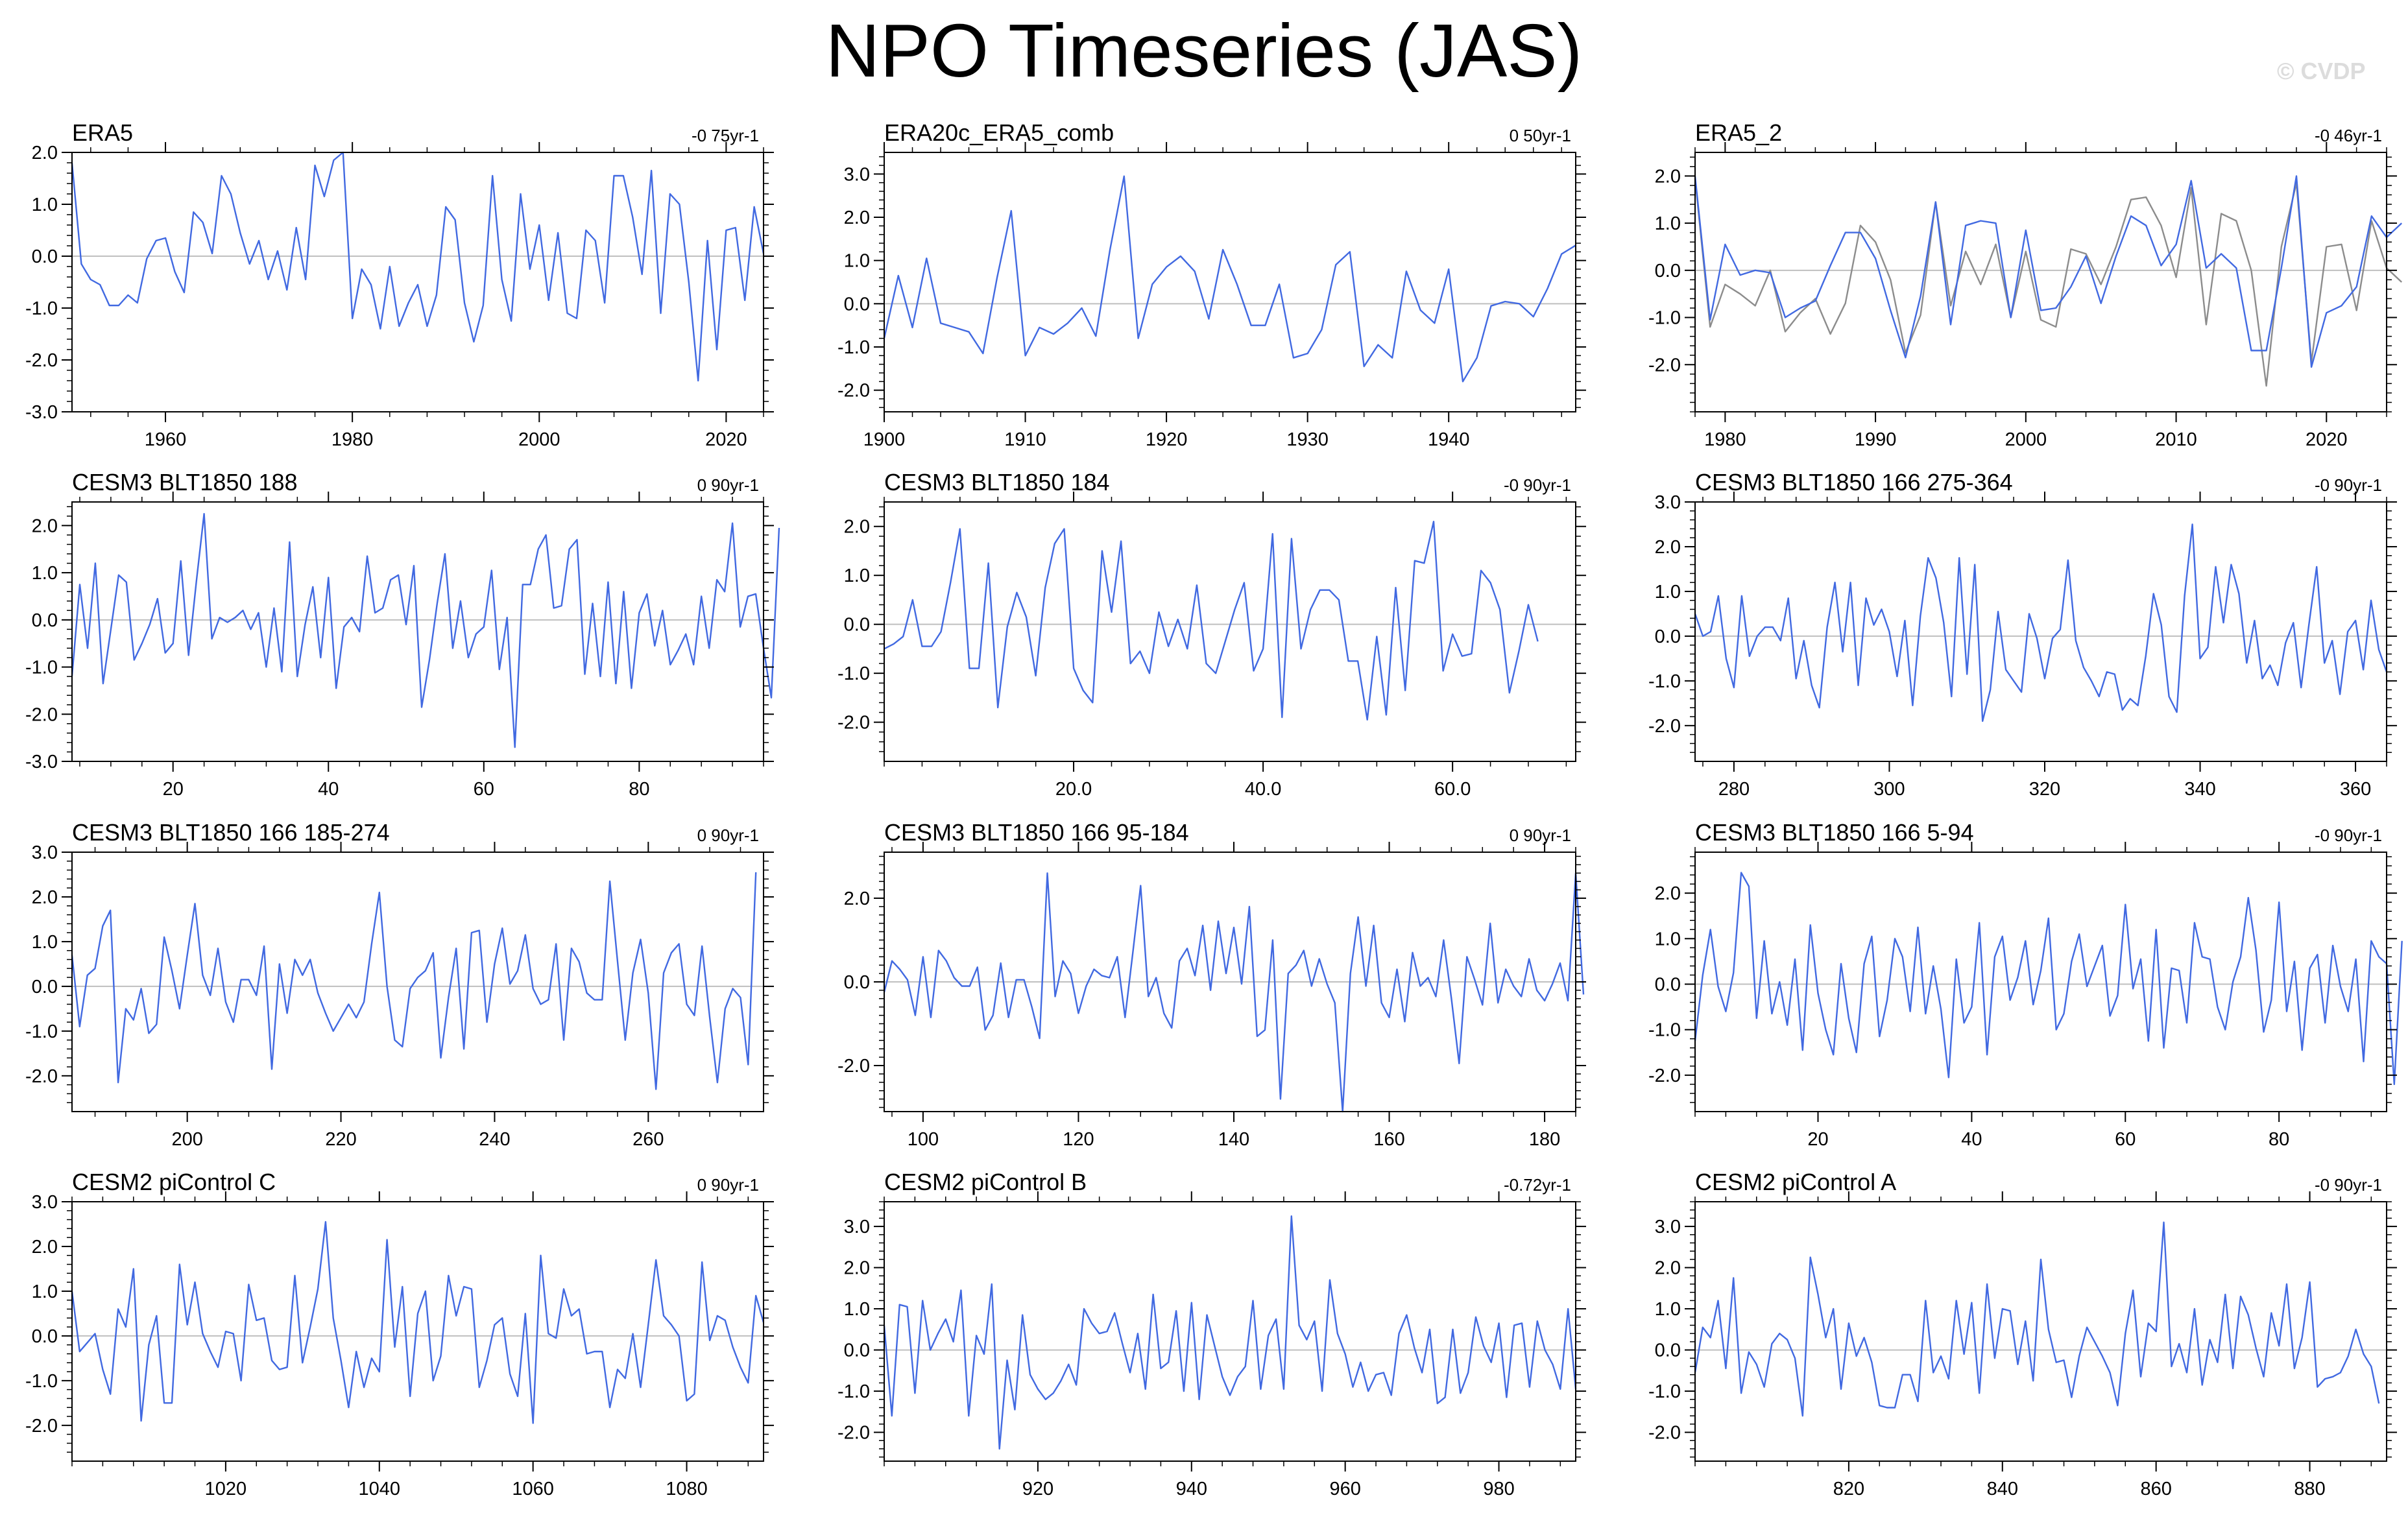  What do you see at coordinates (186, 1139) in the screenshot?
I see `x-tick-label: 200` at bounding box center [186, 1139].